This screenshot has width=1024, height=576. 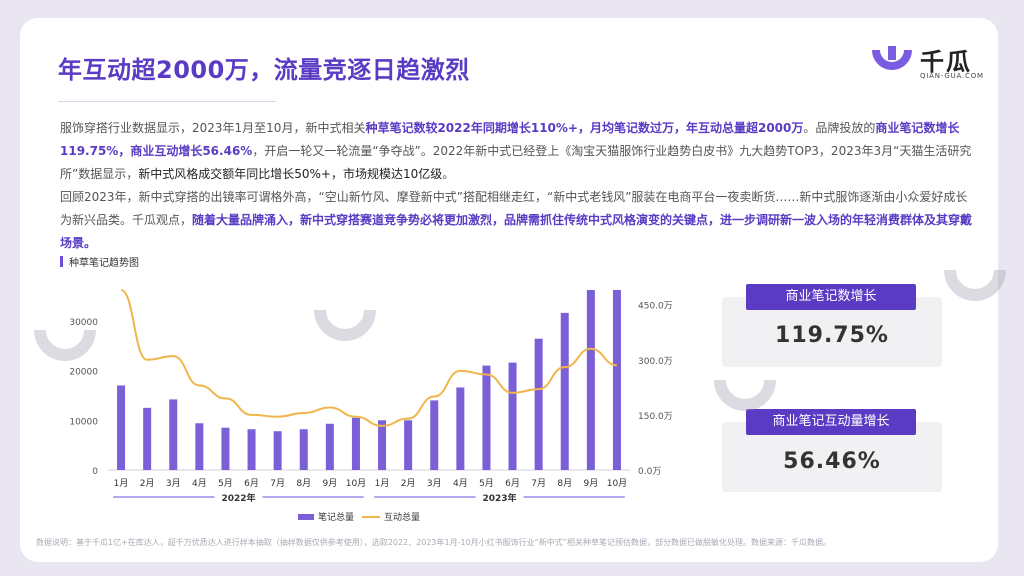 I want to click on page-title: 年互动超2000万，流量竞逐日趋激烈, so click(x=264, y=70).